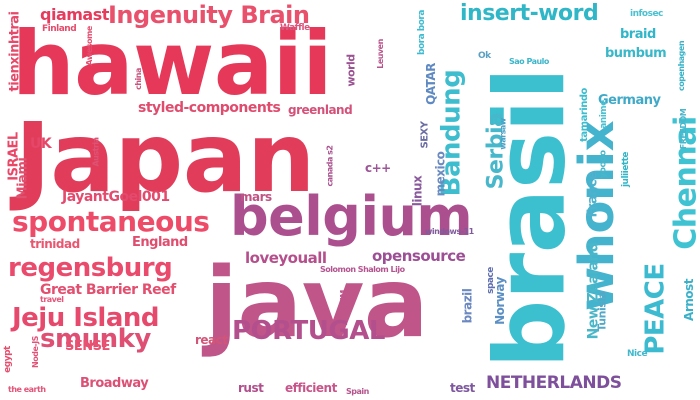 Image resolution: width=700 pixels, height=400 pixels. What do you see at coordinates (41, 144) in the screenshot?
I see `word-uk: UK` at bounding box center [41, 144].